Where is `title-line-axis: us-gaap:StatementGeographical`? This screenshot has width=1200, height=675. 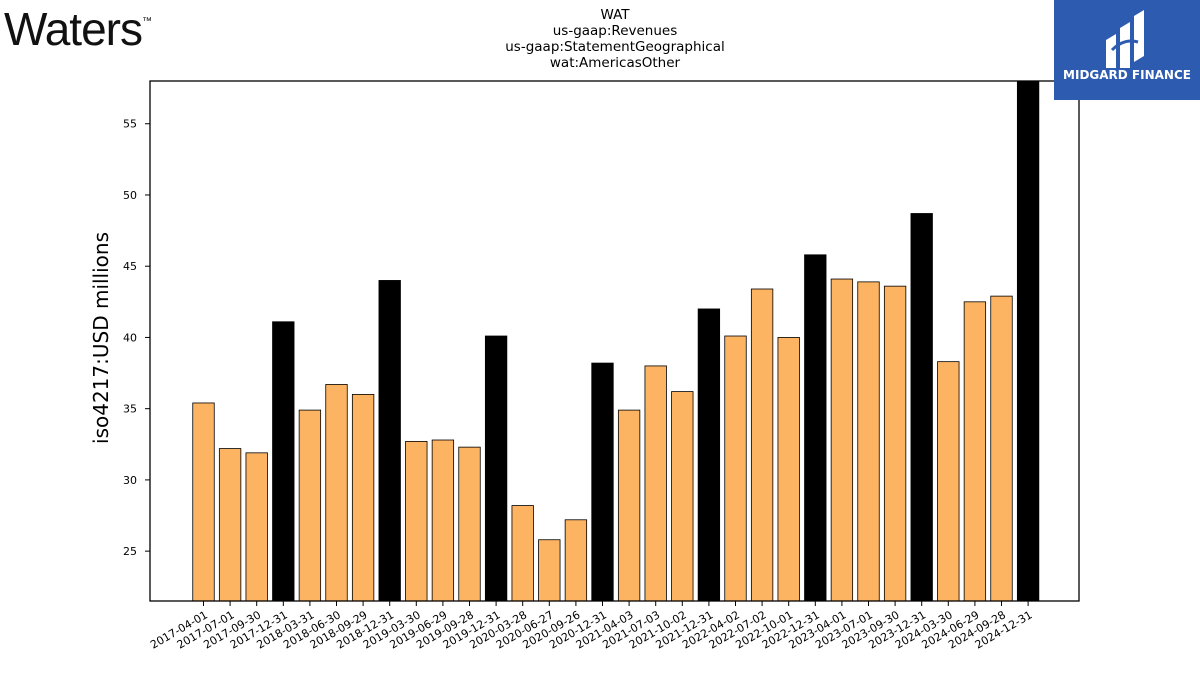
title-line-axis: us-gaap:StatementGeographical is located at coordinates (615, 47).